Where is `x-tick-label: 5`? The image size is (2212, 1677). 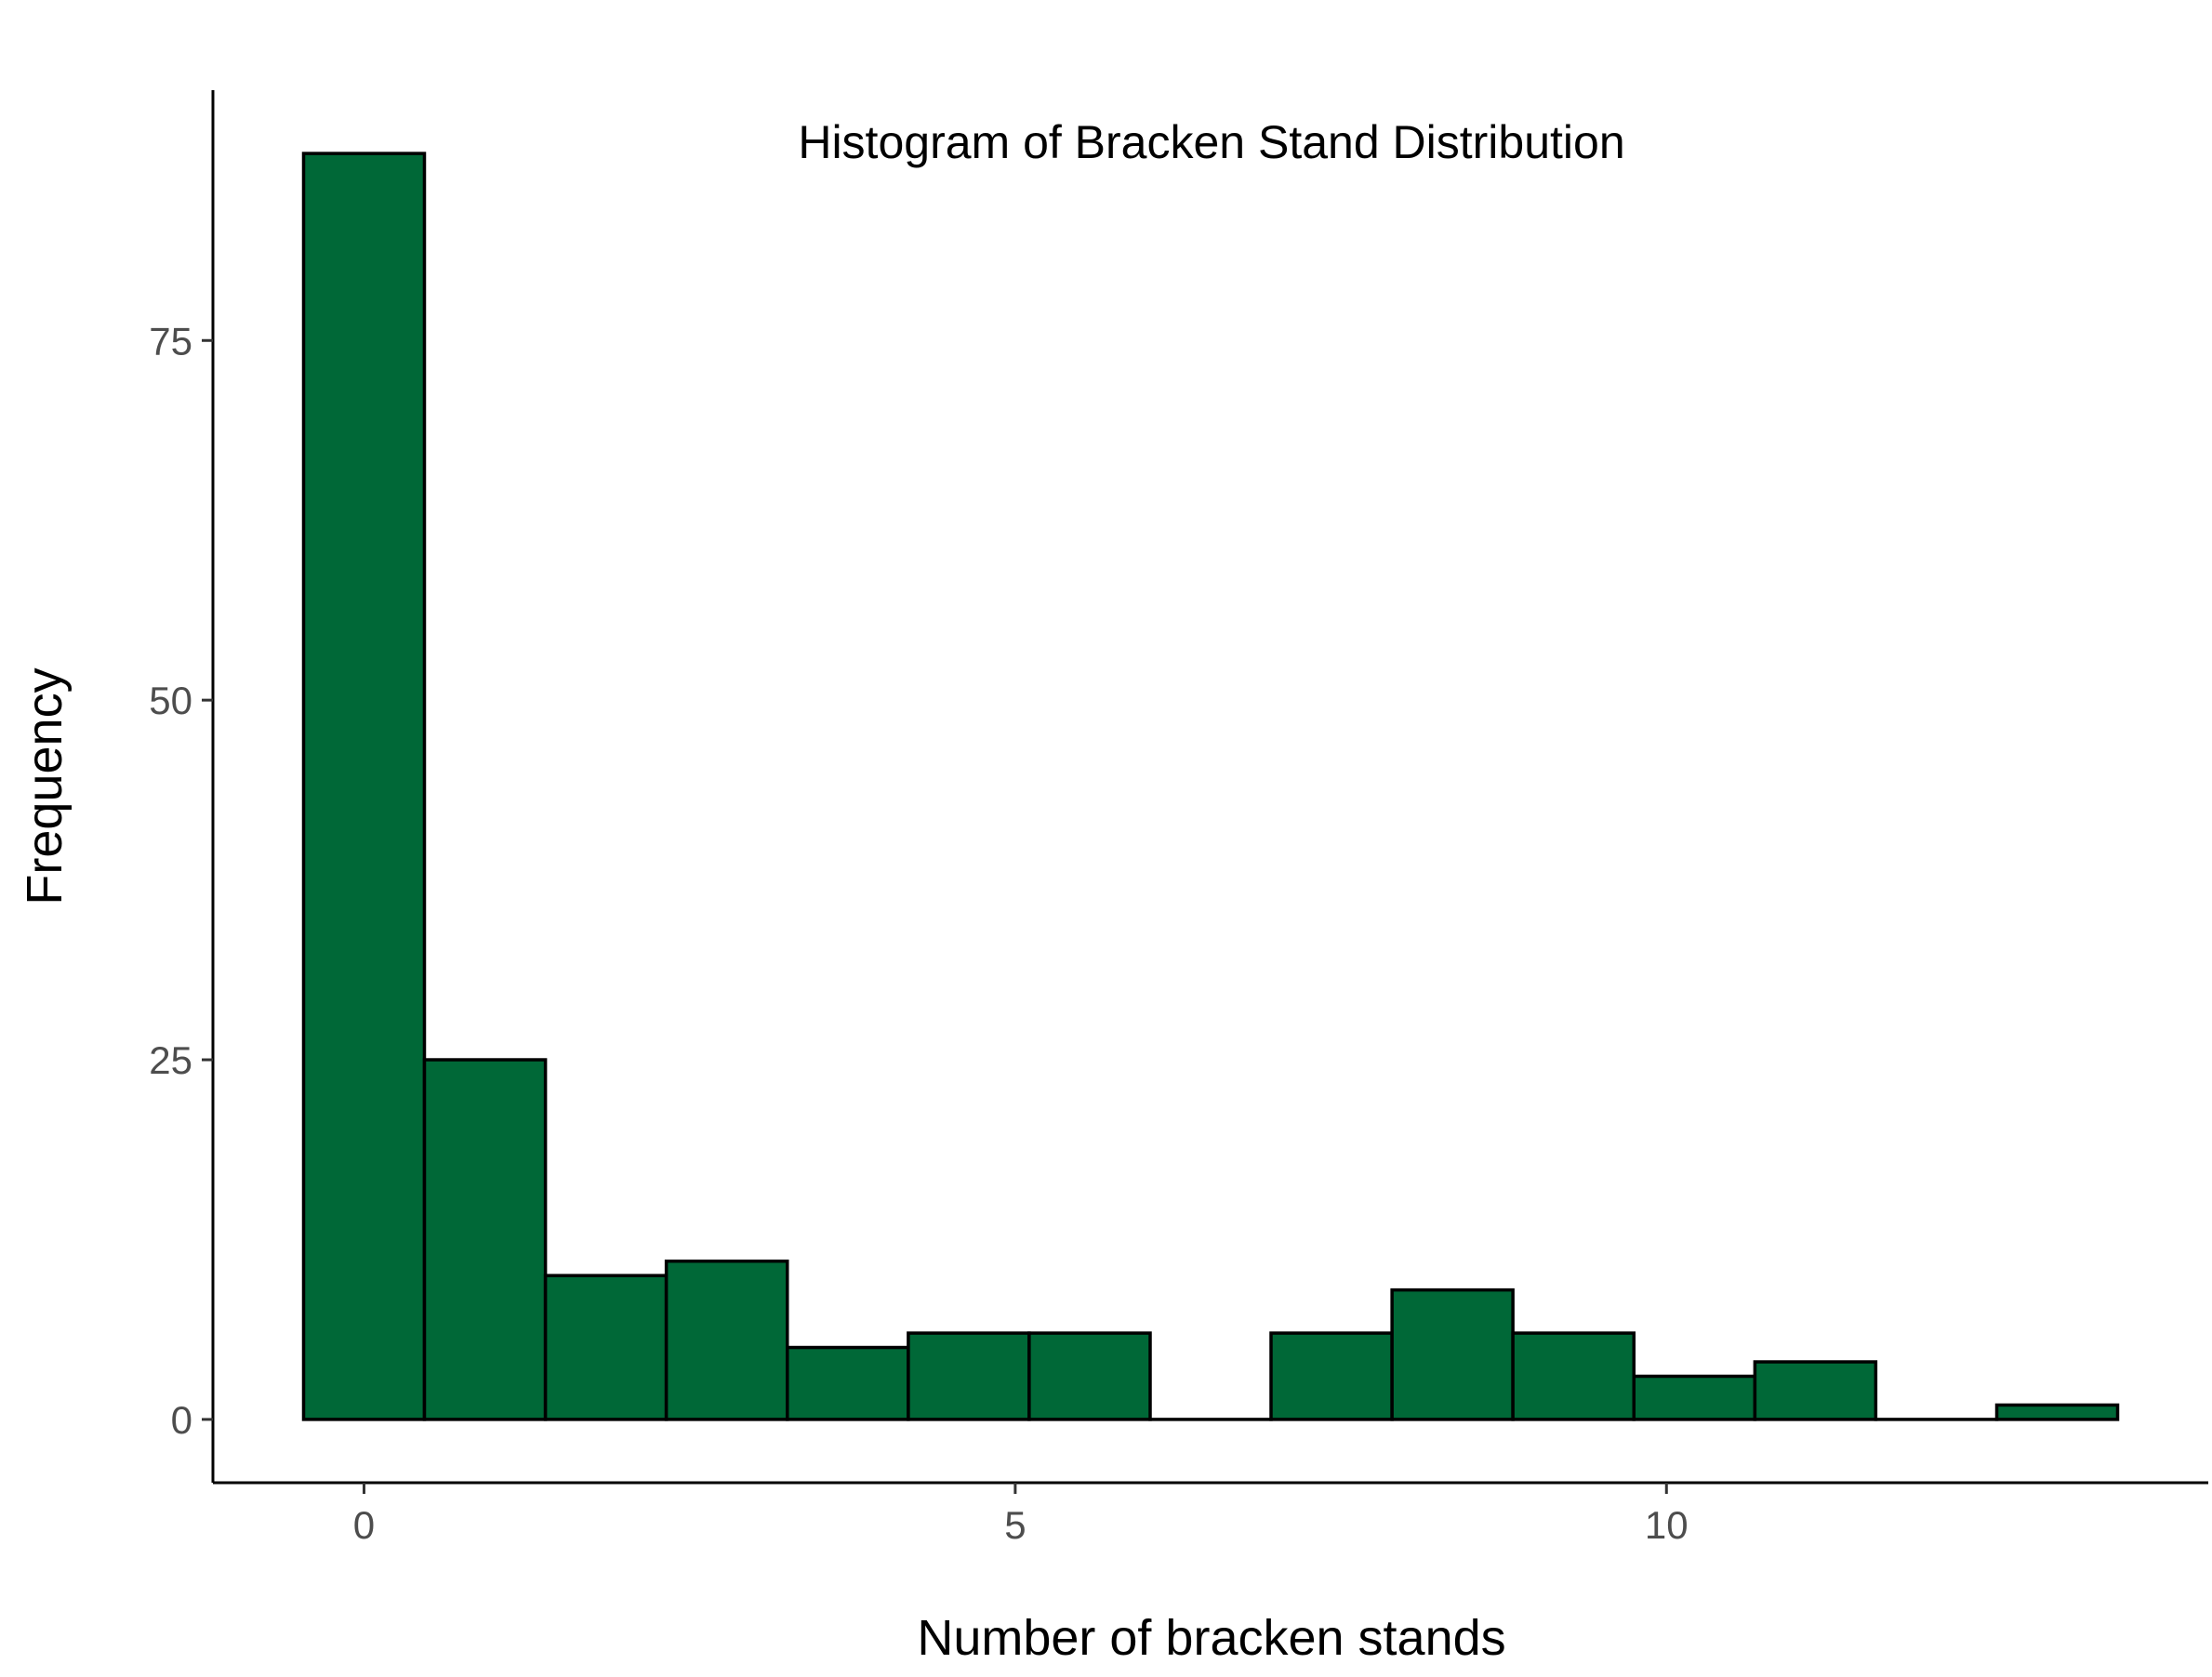
x-tick-label: 5 is located at coordinates (1015, 1525).